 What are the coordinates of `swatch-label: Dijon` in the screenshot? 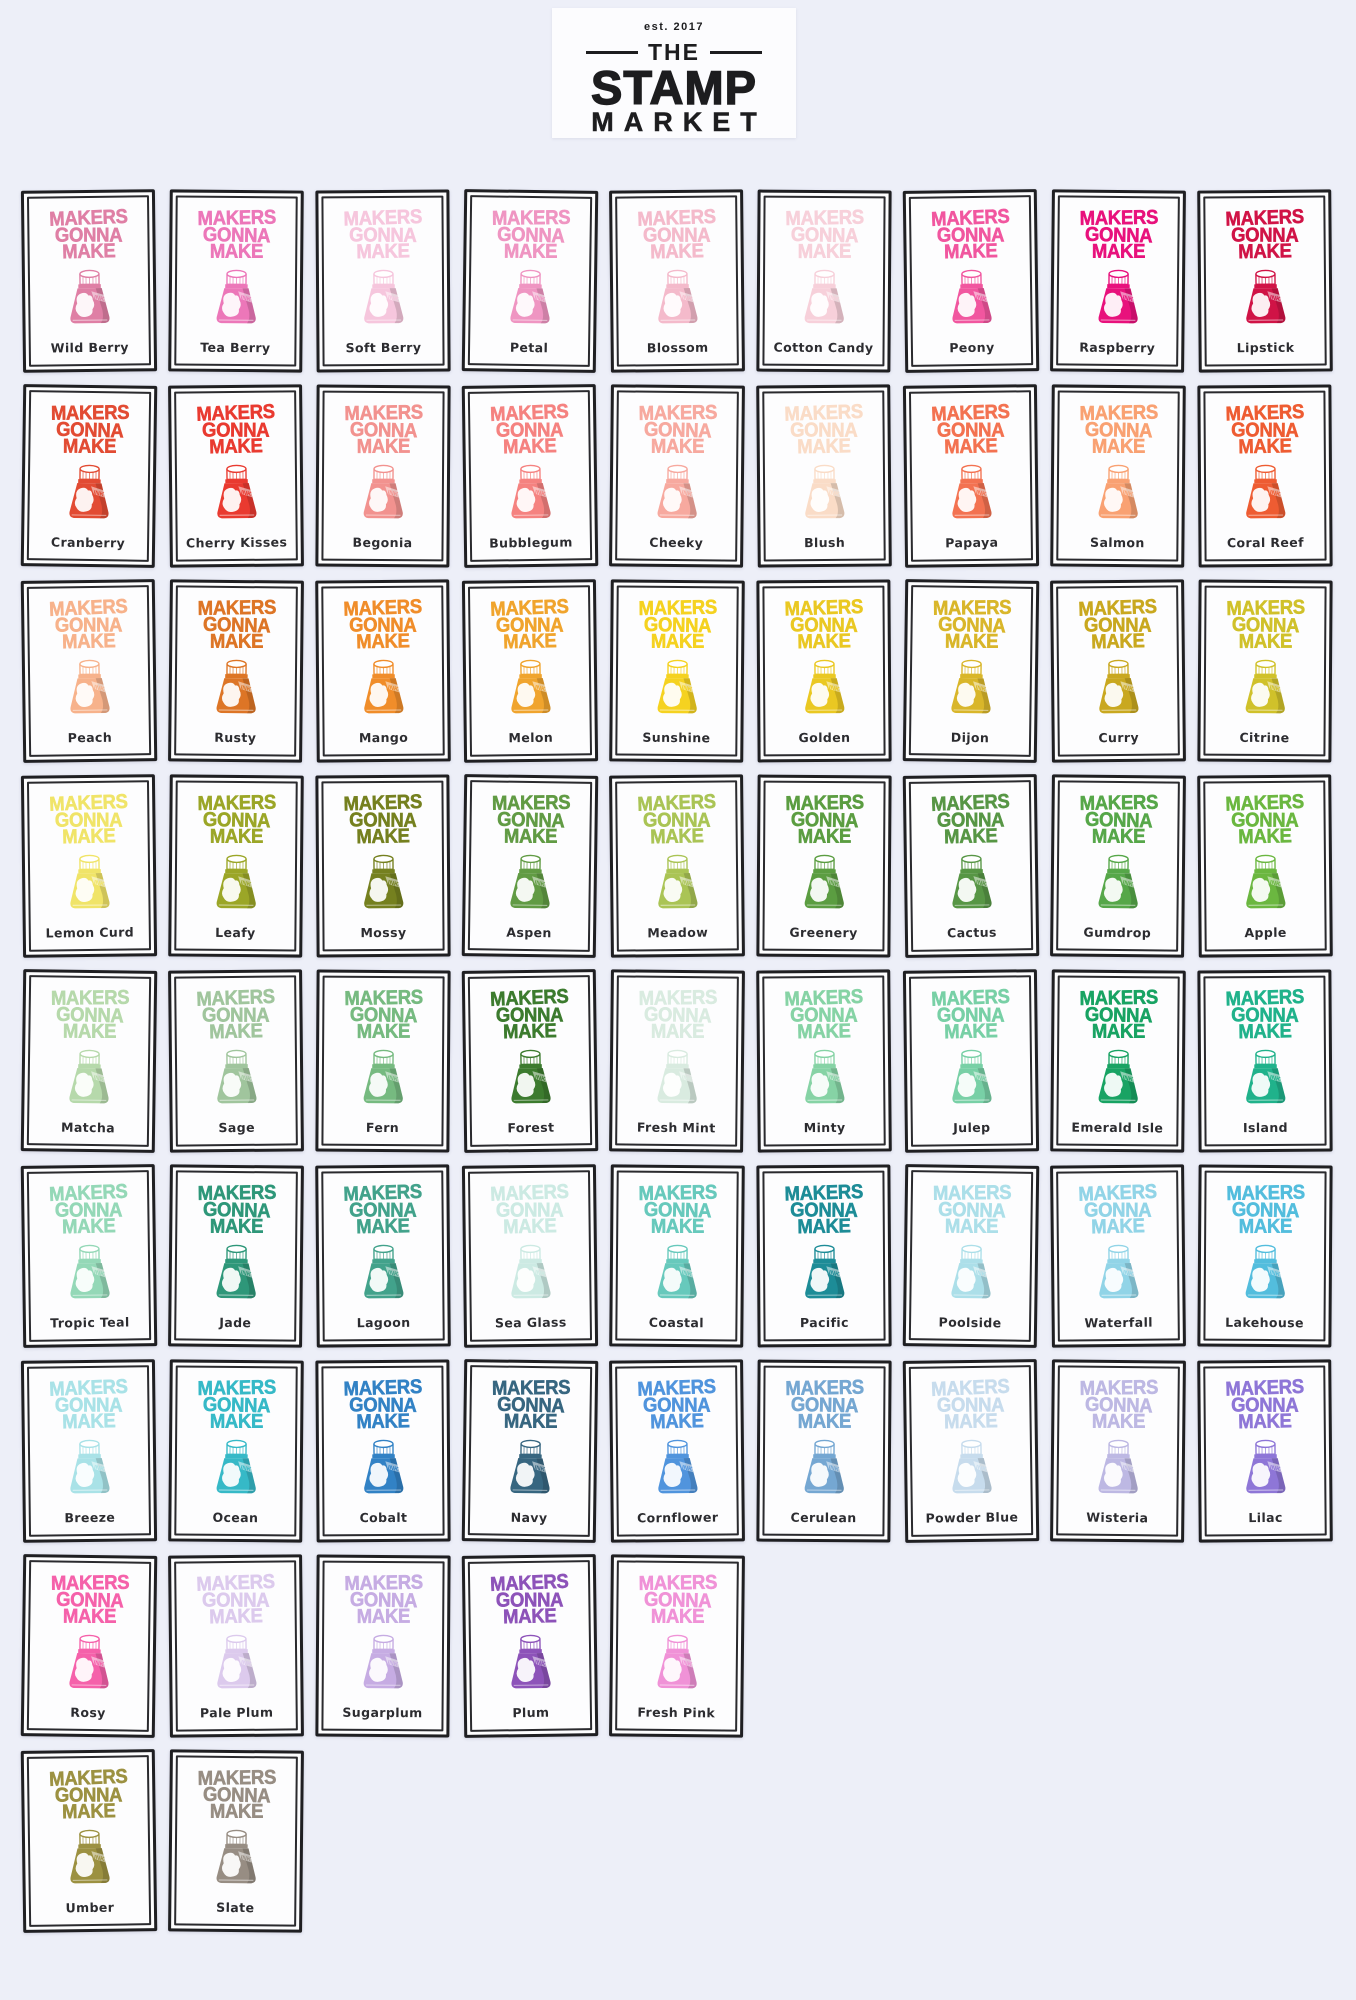 It's located at (970, 737).